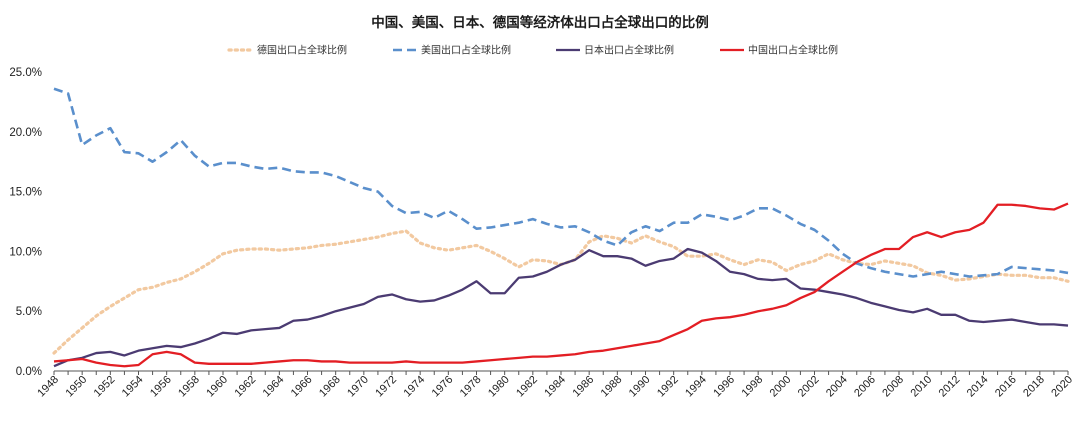 Image resolution: width=1080 pixels, height=423 pixels. I want to click on x-tick-label: 1966, so click(302, 387).